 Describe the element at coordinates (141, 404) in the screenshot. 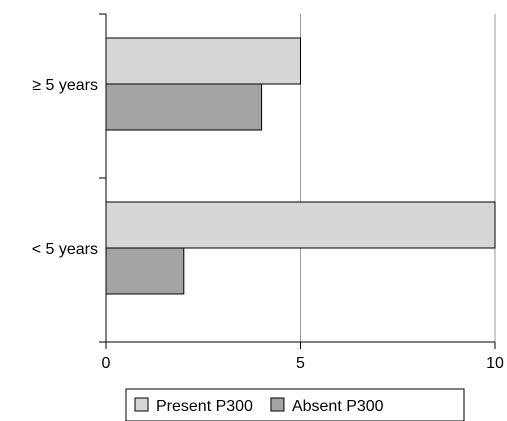

I see `legend-swatch-present-p300` at that location.